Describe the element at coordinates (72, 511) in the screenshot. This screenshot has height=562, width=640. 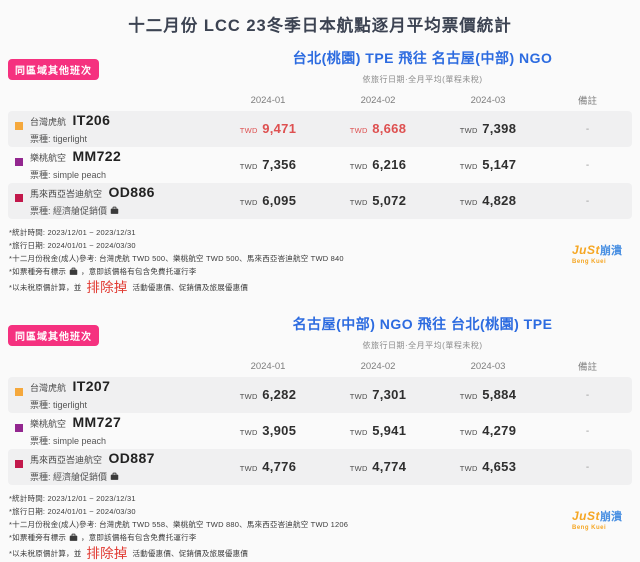
I see `footnote-line: *旅行日期: 2024/01/01 ~ 2024/03/30` at that location.